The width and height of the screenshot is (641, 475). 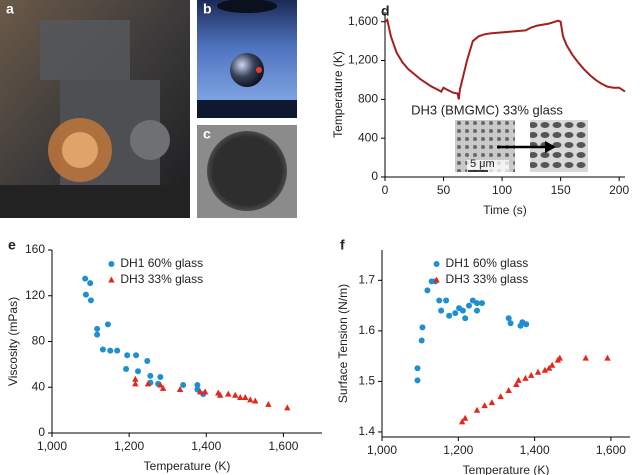 What do you see at coordinates (368, 99) in the screenshot?
I see `y-tick-label: 800` at bounding box center [368, 99].